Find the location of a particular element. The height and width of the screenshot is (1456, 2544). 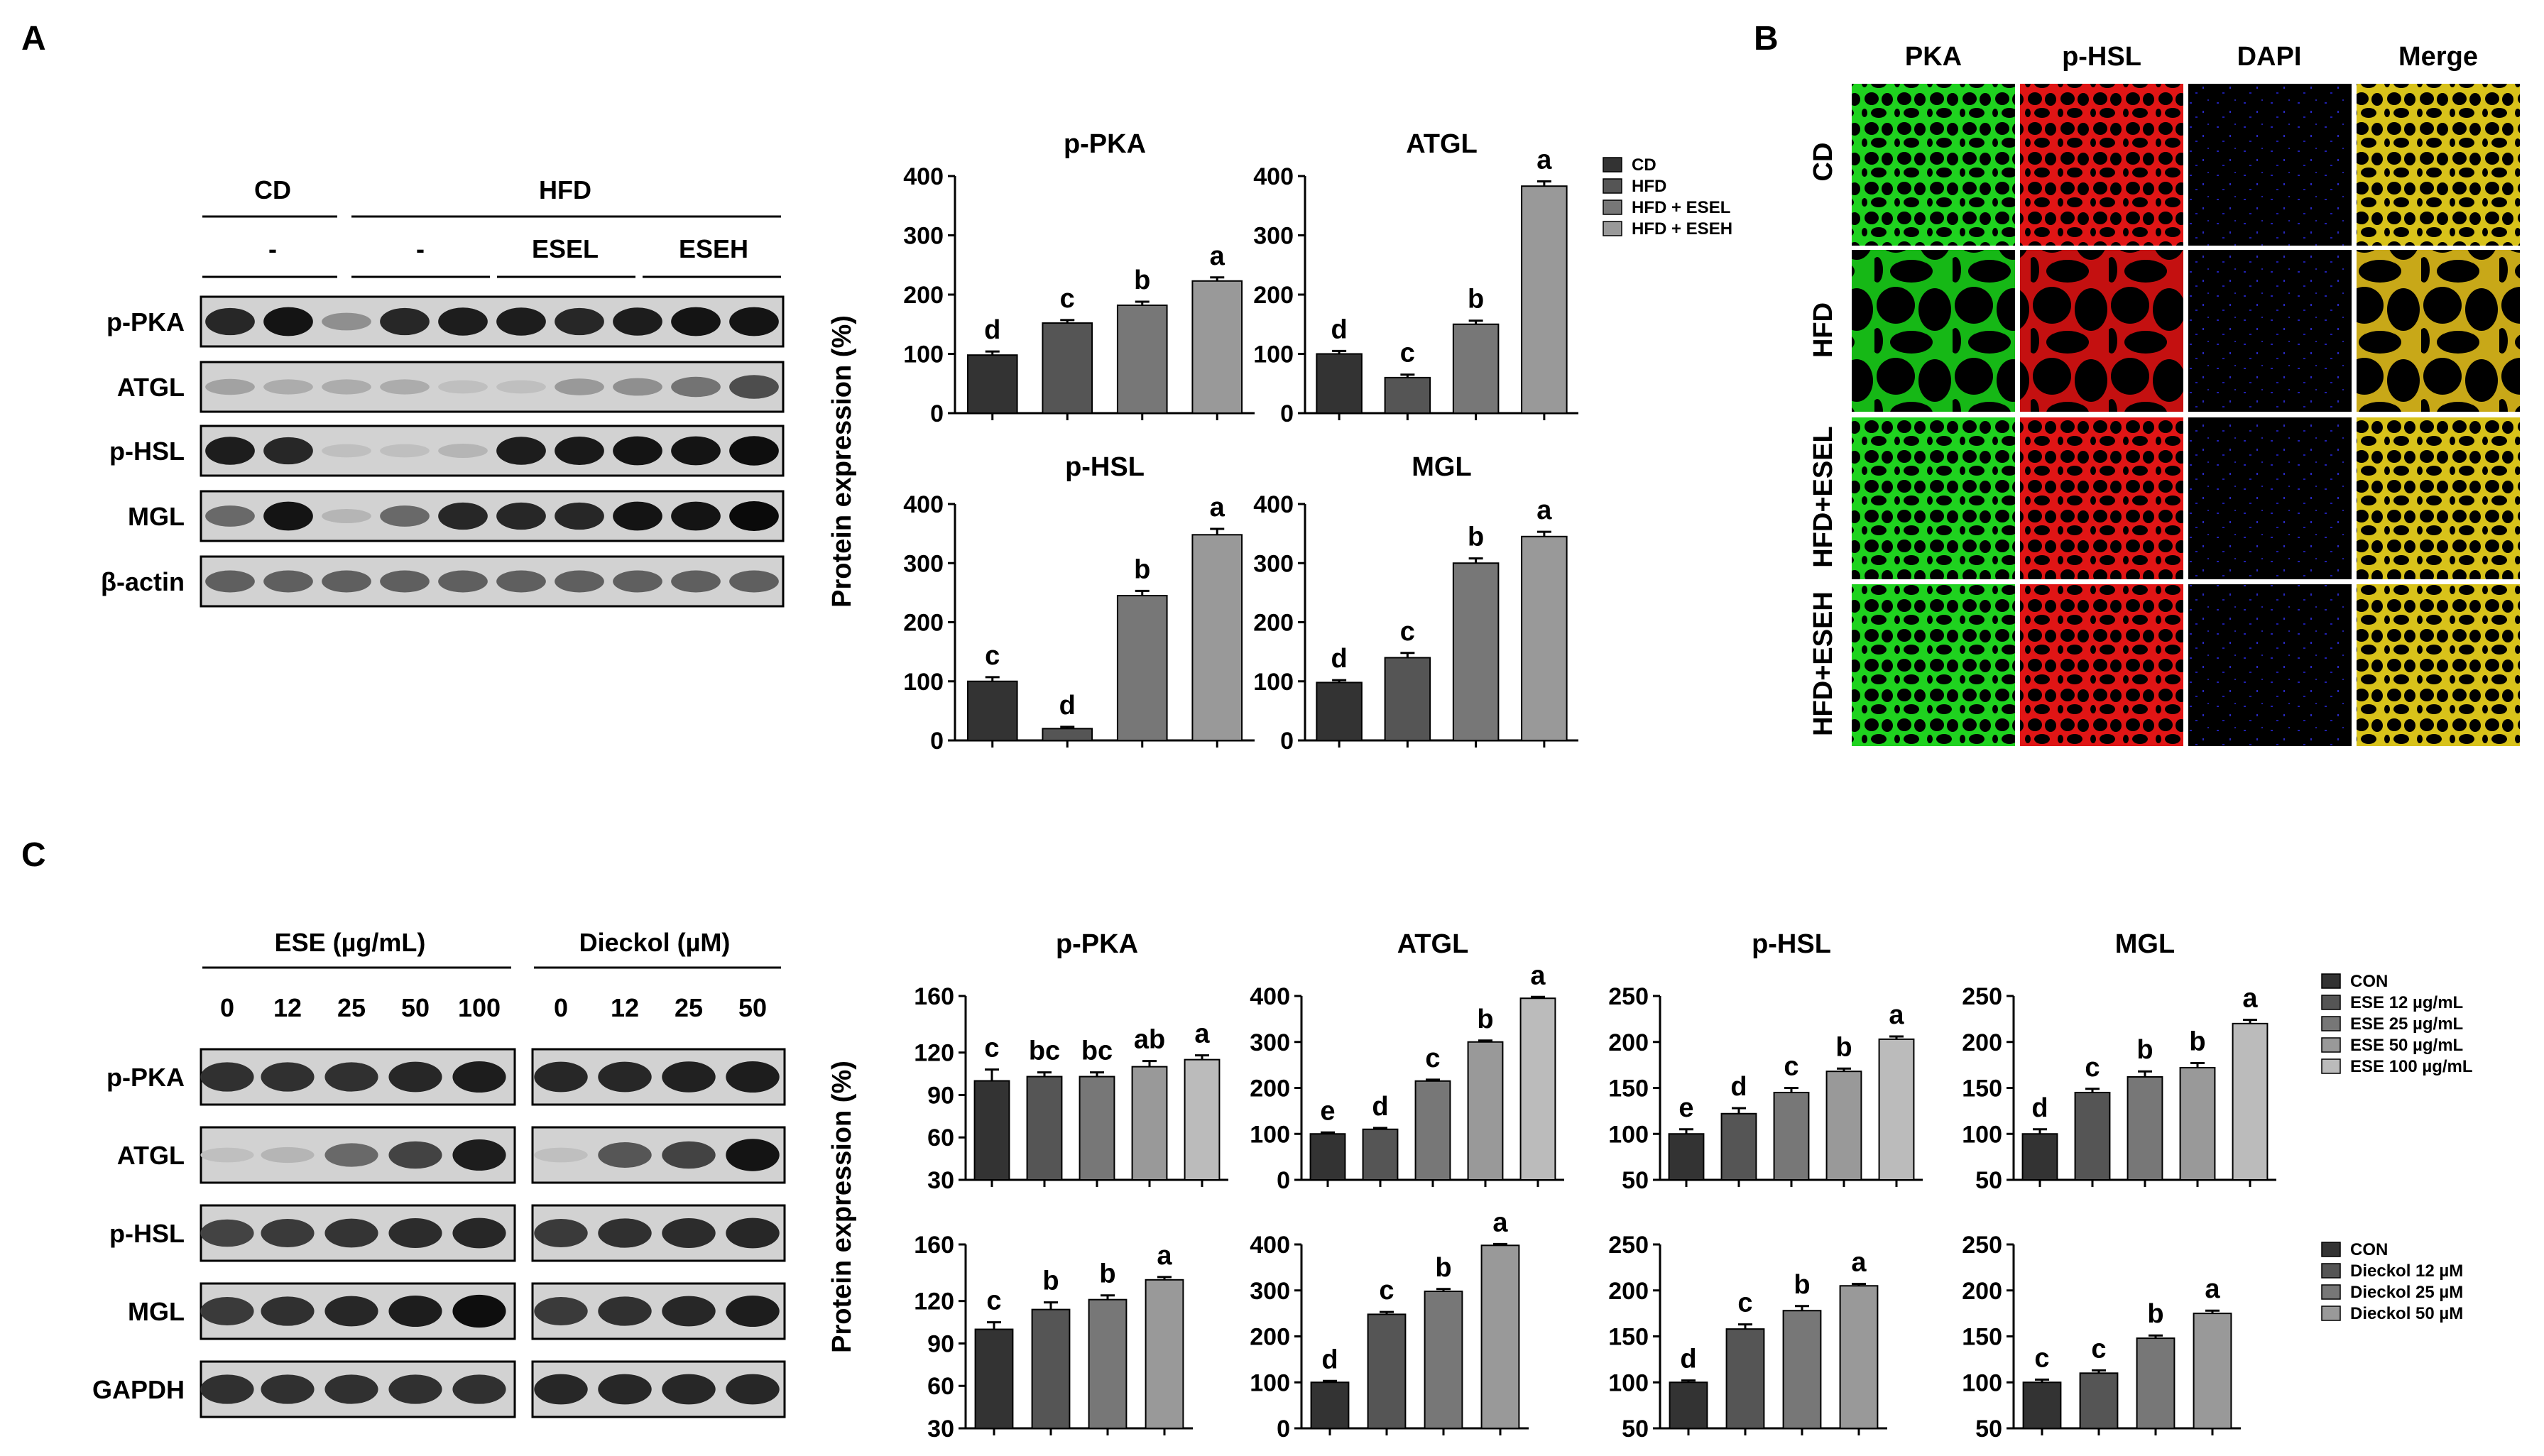

legend-entry: ESE 25 µg/mL is located at coordinates (2406, 1024).